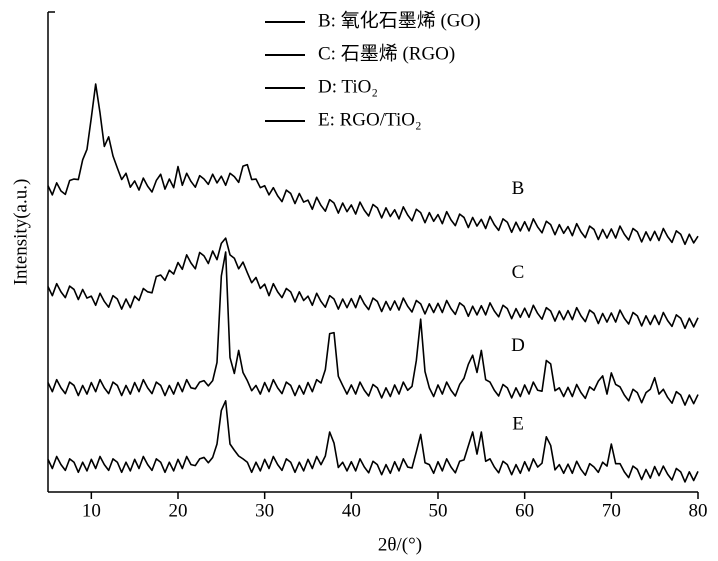 The image size is (718, 561). I want to click on x-tick-label: 10, so click(91, 510).